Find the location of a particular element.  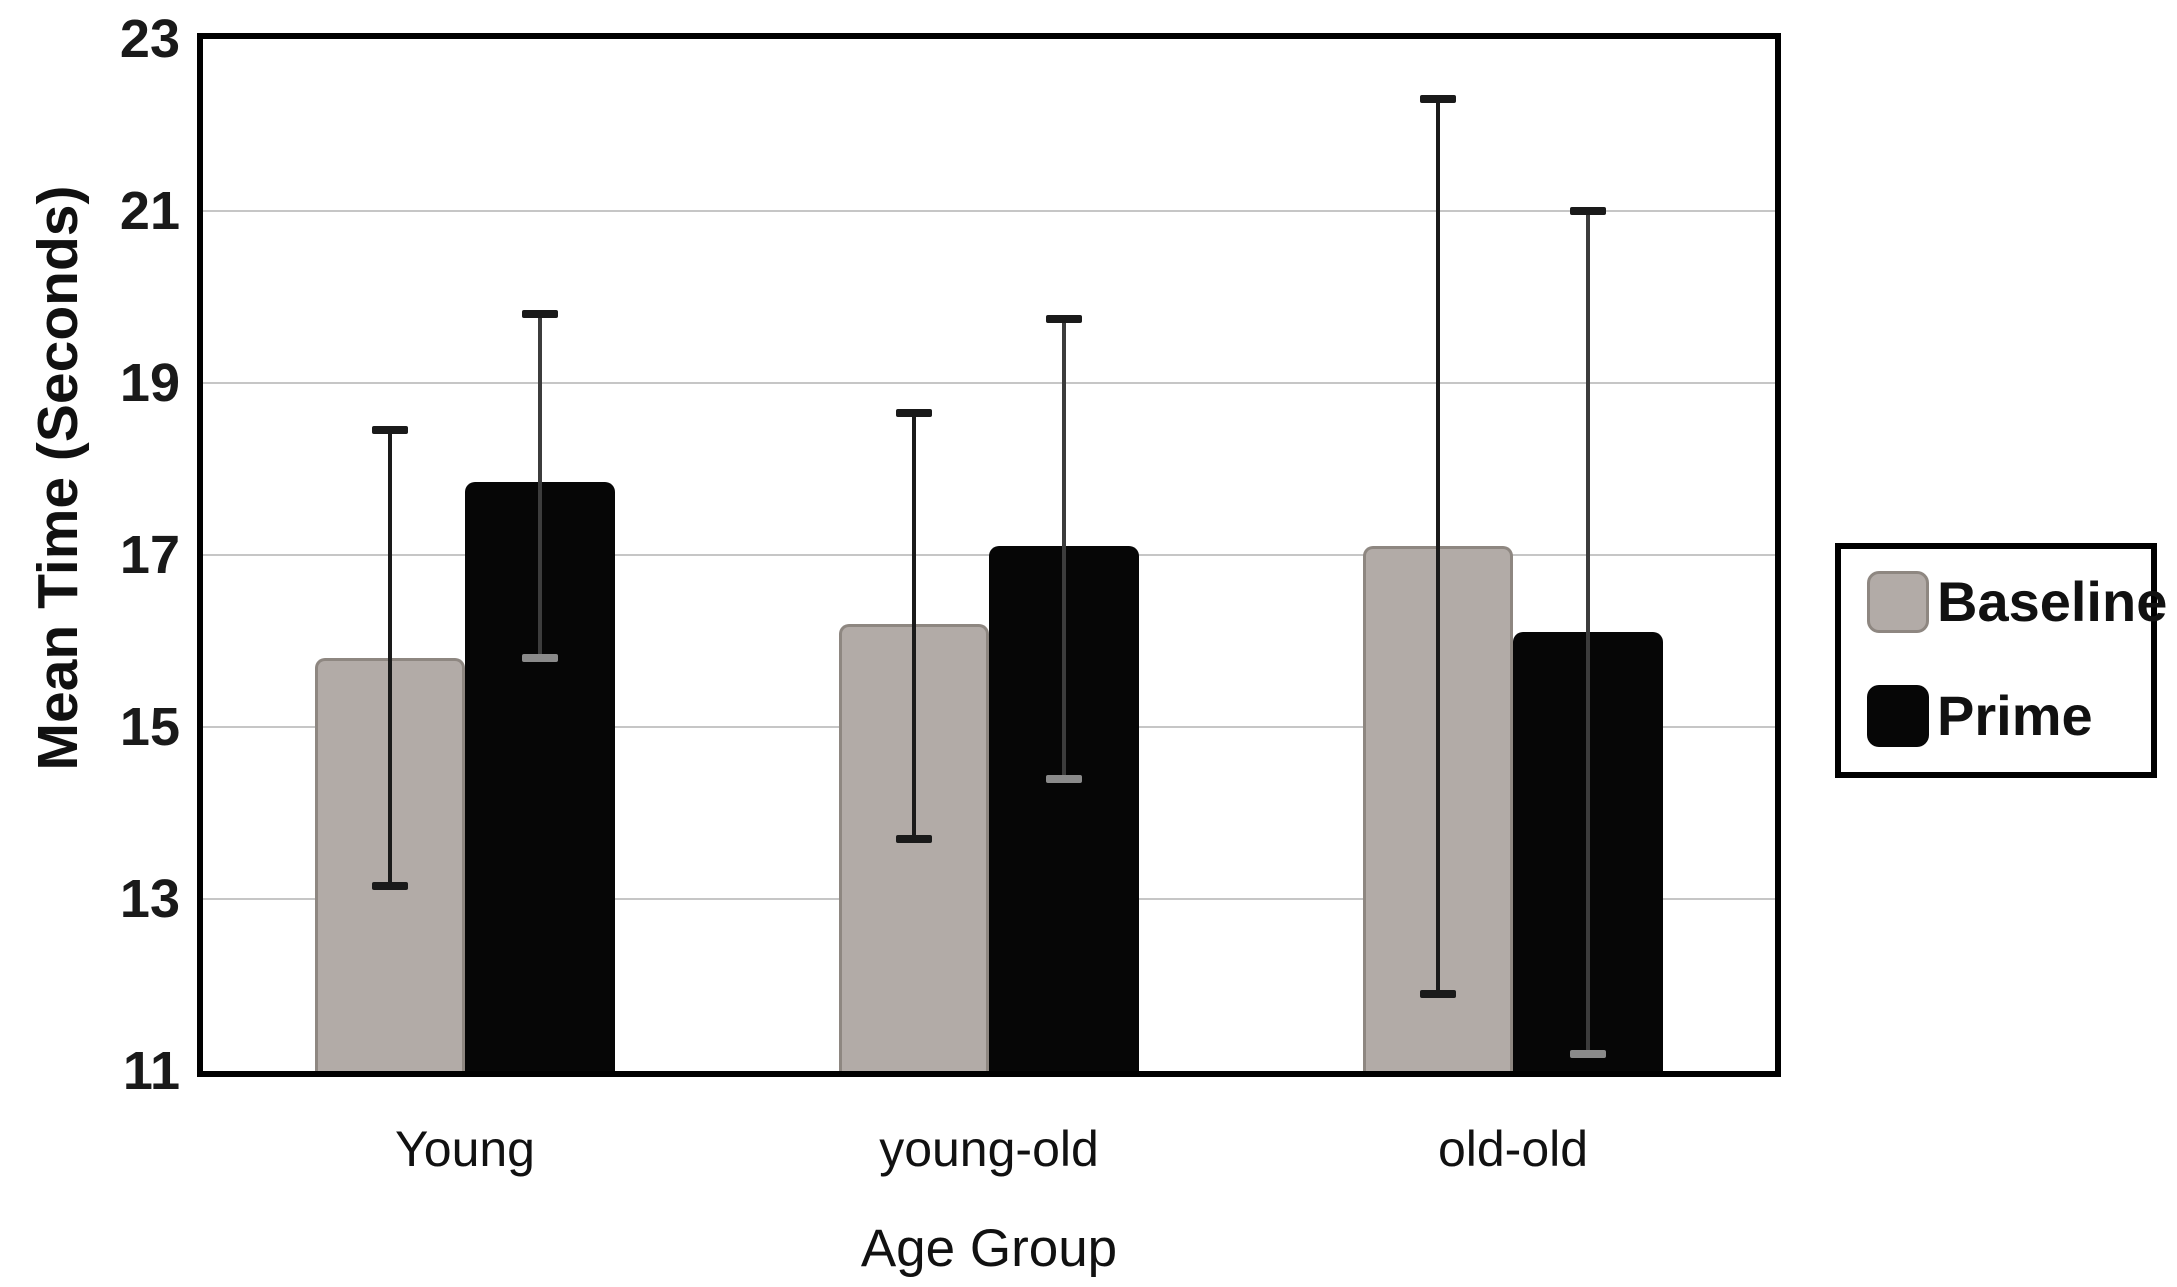

y-tick-label: 17 is located at coordinates (149, 555).